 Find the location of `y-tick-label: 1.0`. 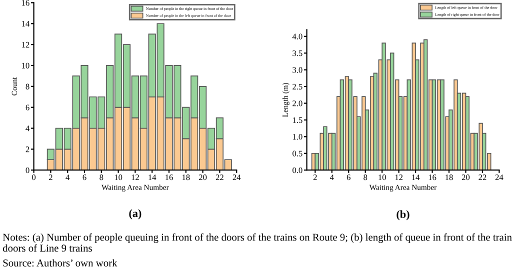

y-tick-label: 1.0 is located at coordinates (297, 137).